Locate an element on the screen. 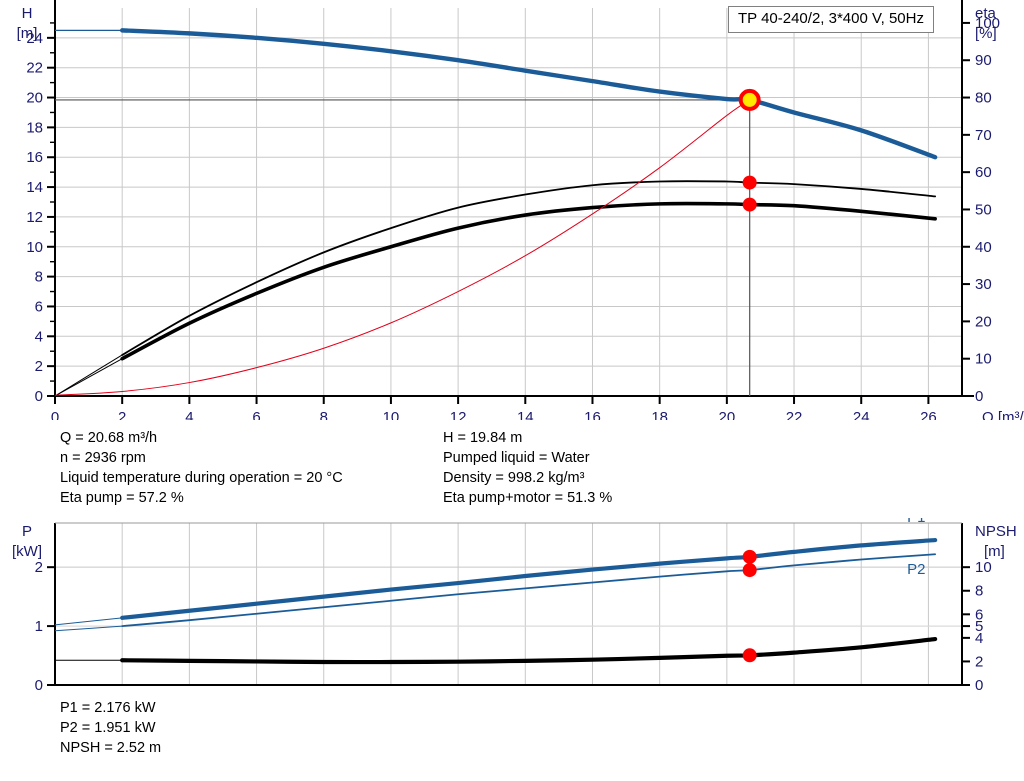 The width and height of the screenshot is (1024, 781). p1-curve is located at coordinates (529, 578).